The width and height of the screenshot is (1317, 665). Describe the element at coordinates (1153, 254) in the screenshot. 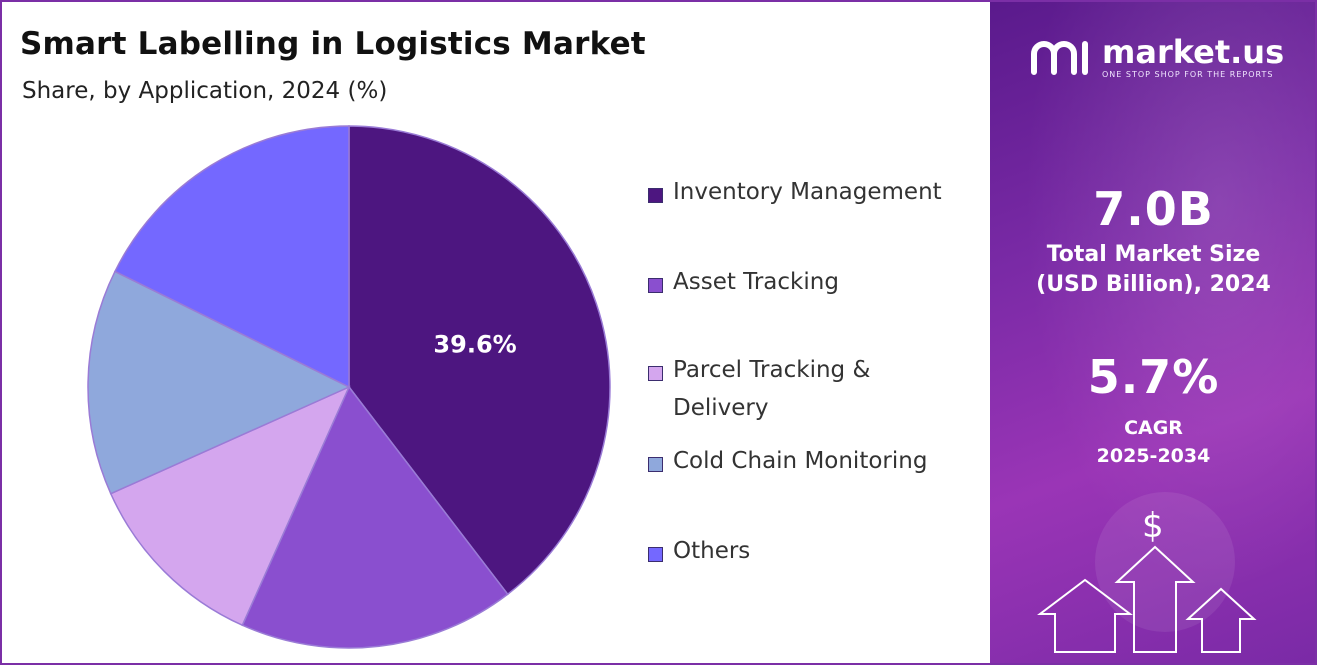

I see `market-size-label-1: Total Market Size` at that location.